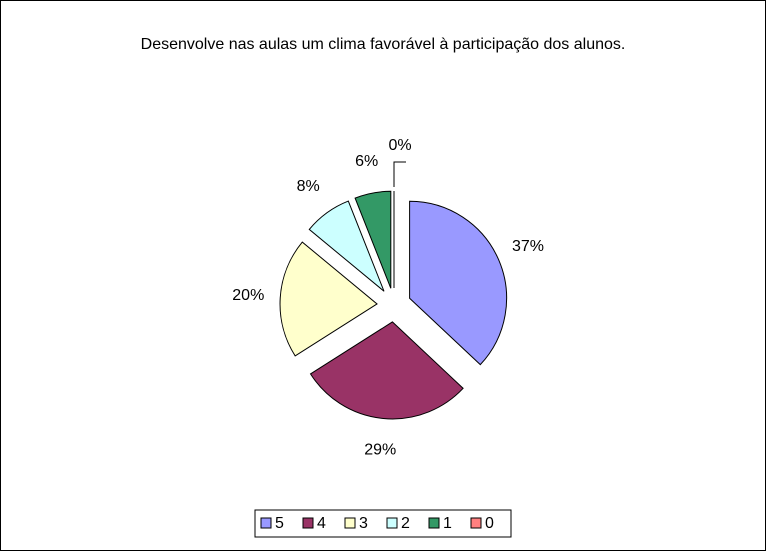 The height and width of the screenshot is (551, 766). I want to click on legend-label: 2, so click(405, 523).